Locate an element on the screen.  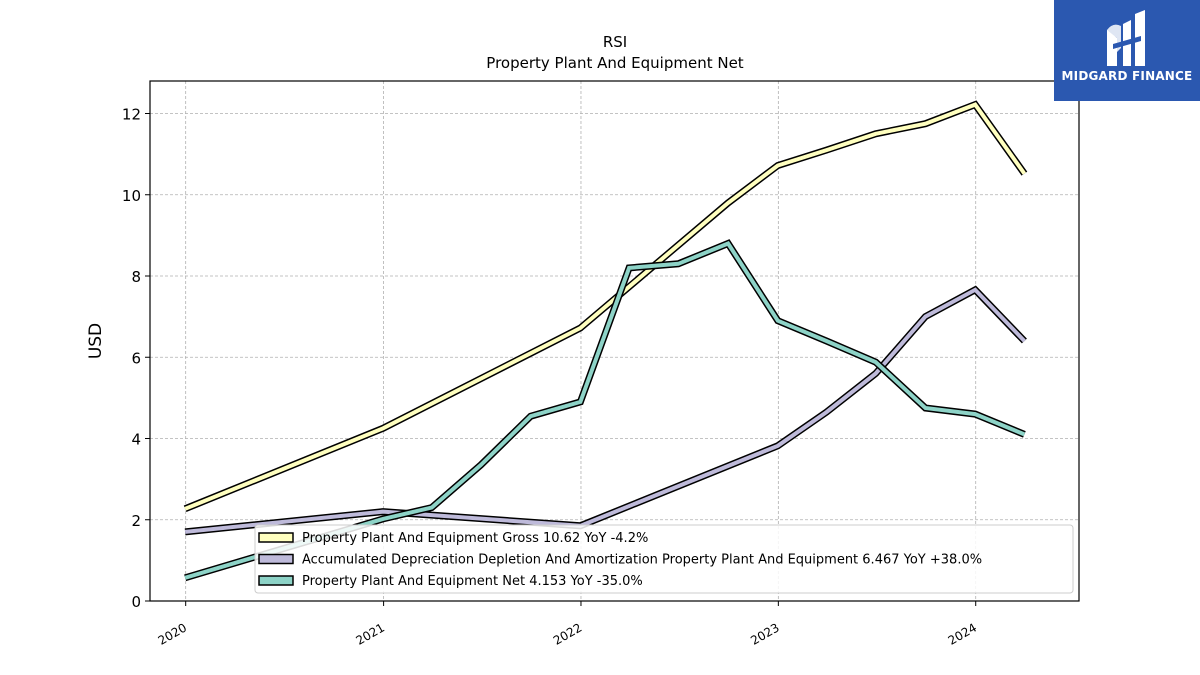
y-tick-label: 2 is located at coordinates (136, 521).